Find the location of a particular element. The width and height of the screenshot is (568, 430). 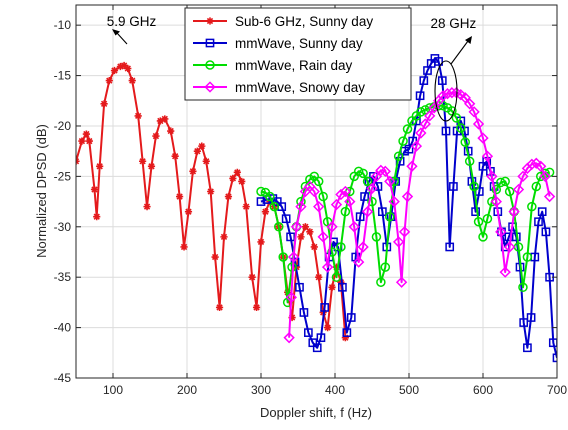

legend-item: mmWave, Sunny day is located at coordinates (278, 43).